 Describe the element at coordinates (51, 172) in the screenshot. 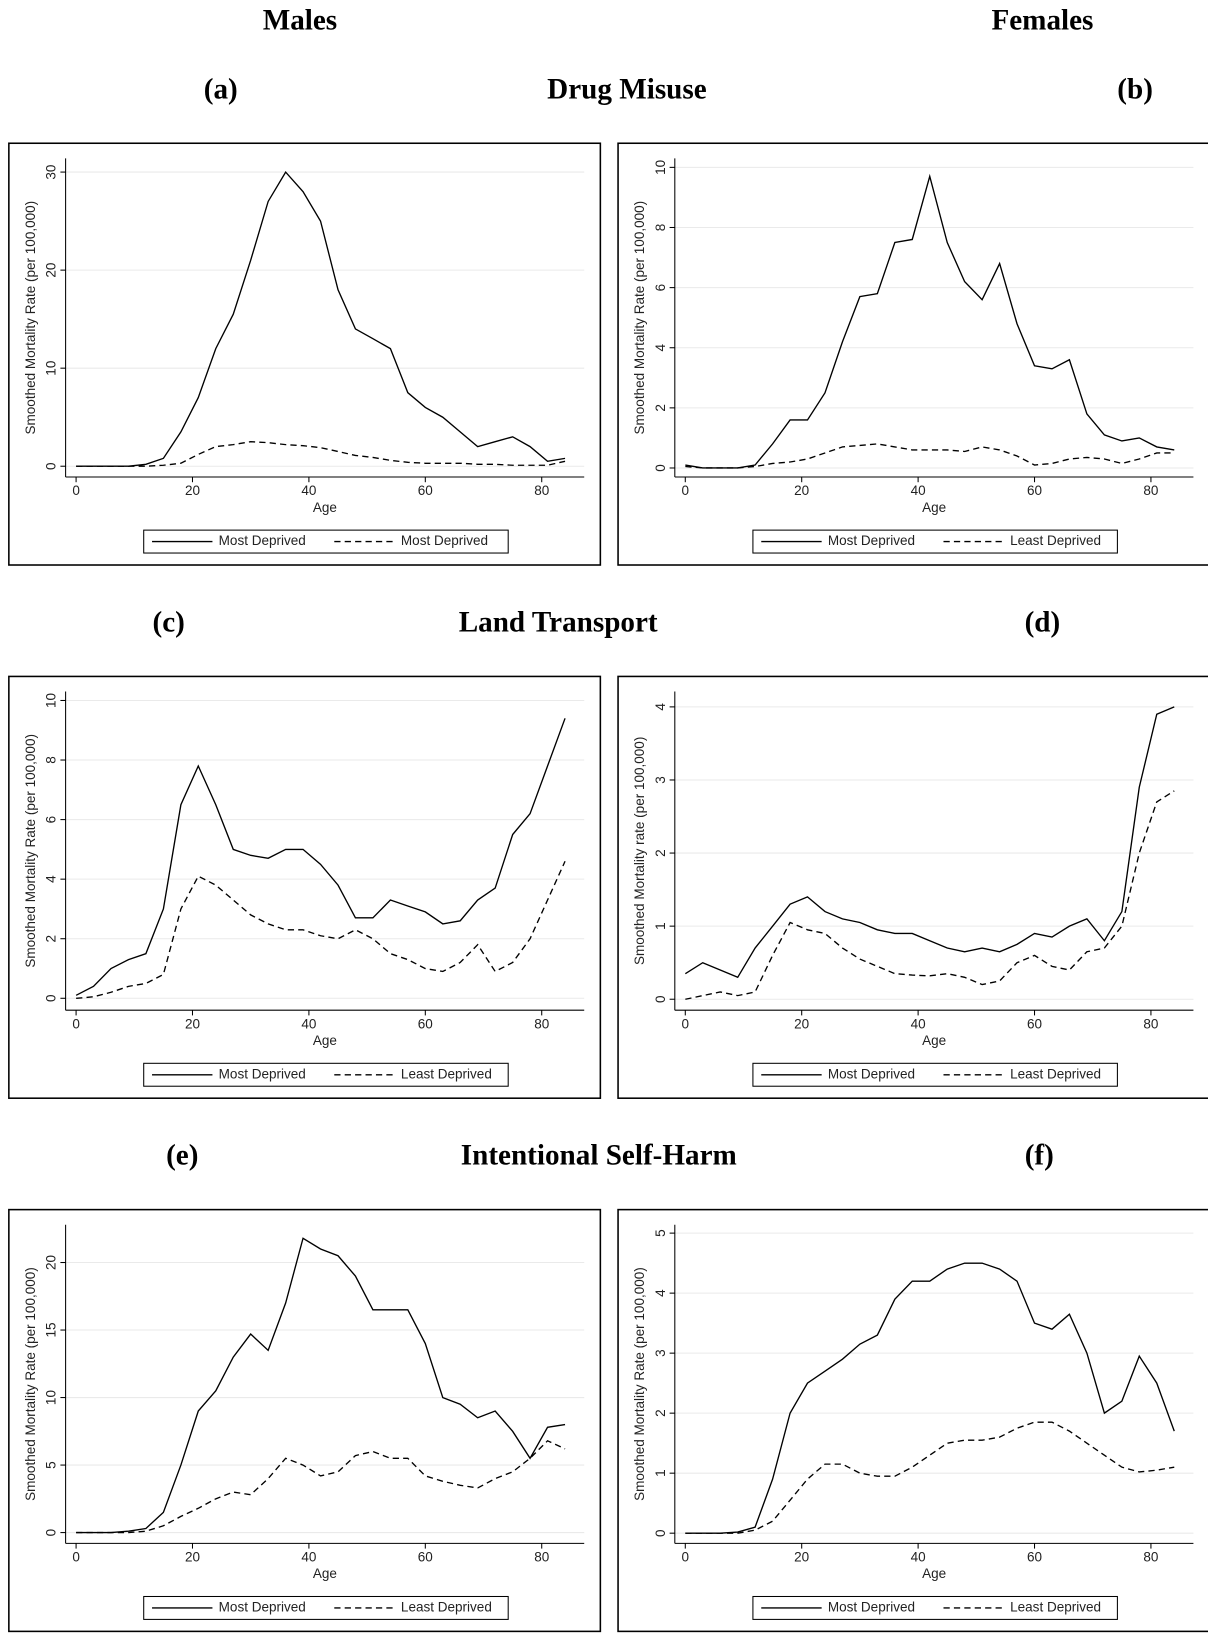

I see `y-tick-label: 30` at that location.